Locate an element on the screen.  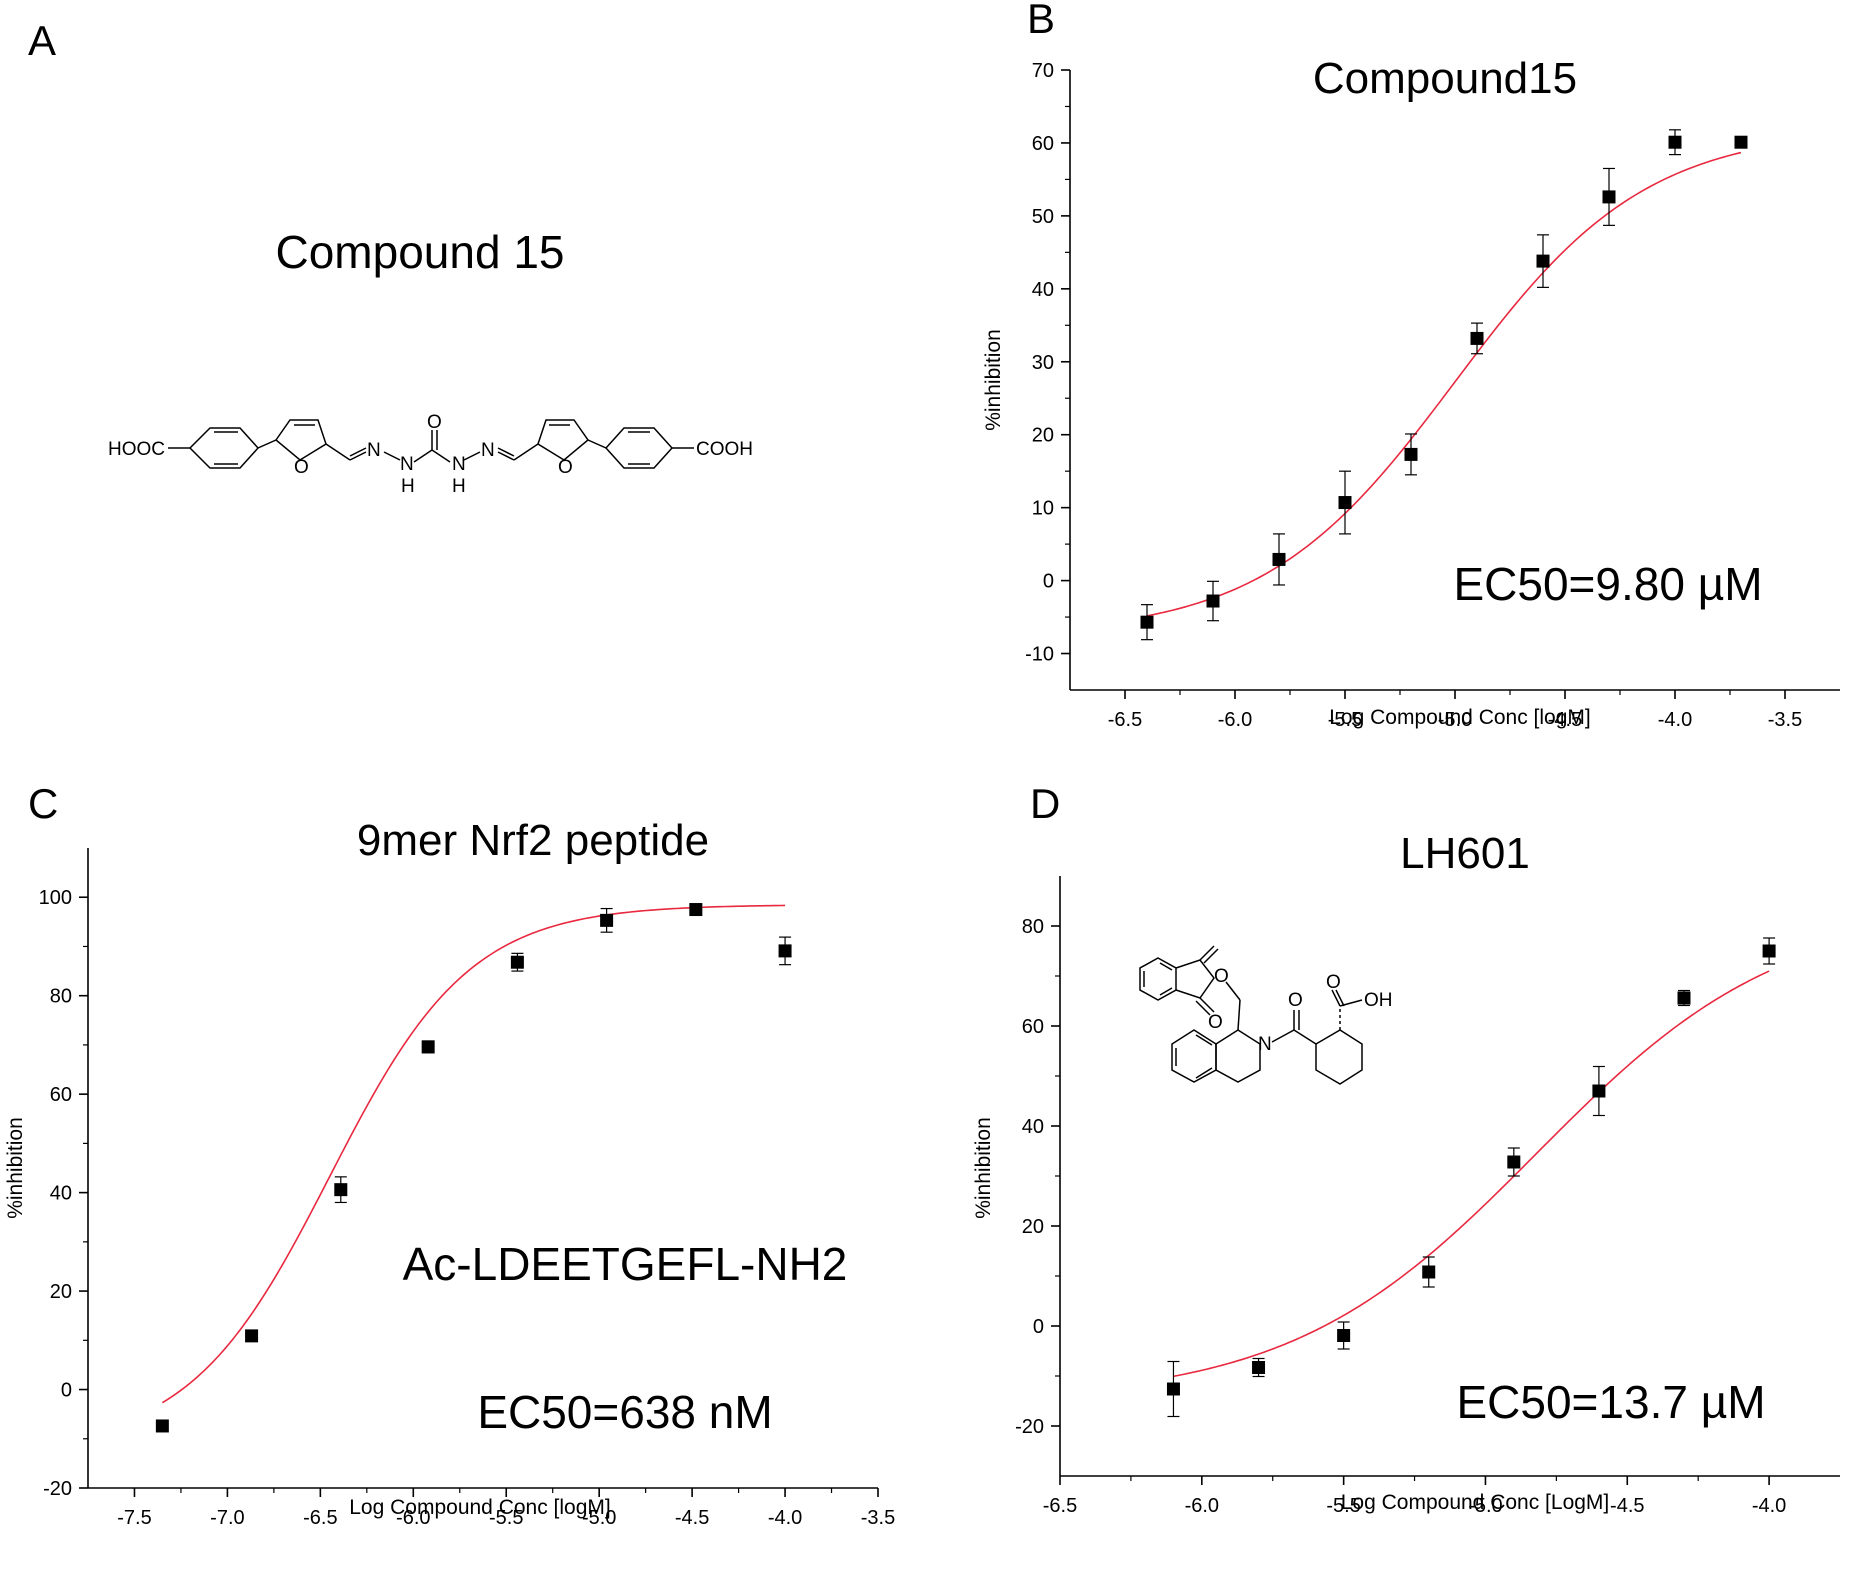
label-n-2: N is located at coordinates (407, 464).